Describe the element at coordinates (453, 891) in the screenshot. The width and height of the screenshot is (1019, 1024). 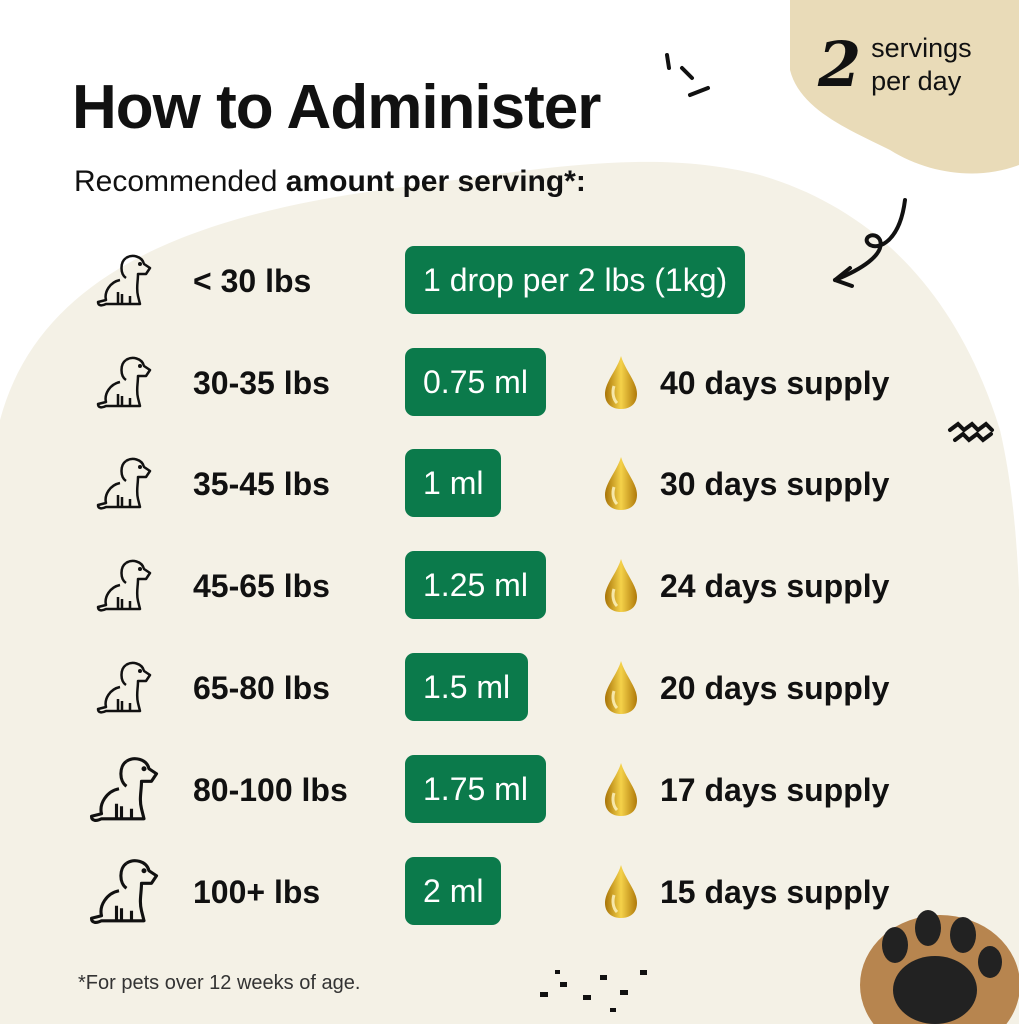
I see `dosage-amount: 2 ml` at that location.